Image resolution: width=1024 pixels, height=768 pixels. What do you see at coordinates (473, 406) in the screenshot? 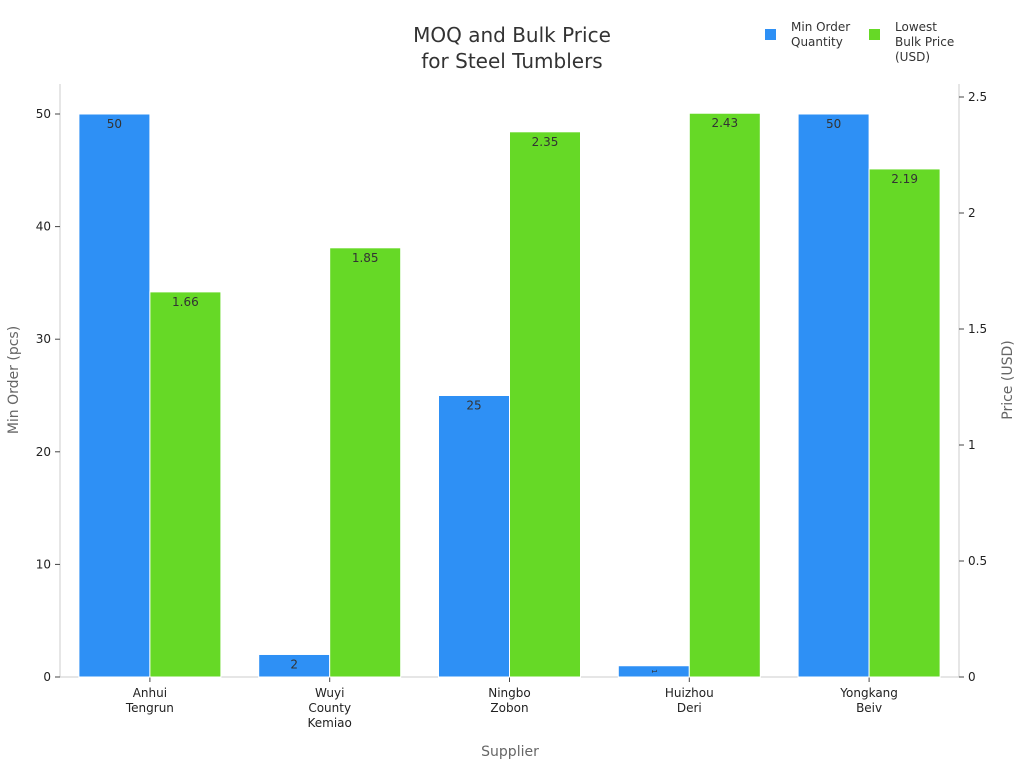
I see `data-label: 25` at bounding box center [473, 406].